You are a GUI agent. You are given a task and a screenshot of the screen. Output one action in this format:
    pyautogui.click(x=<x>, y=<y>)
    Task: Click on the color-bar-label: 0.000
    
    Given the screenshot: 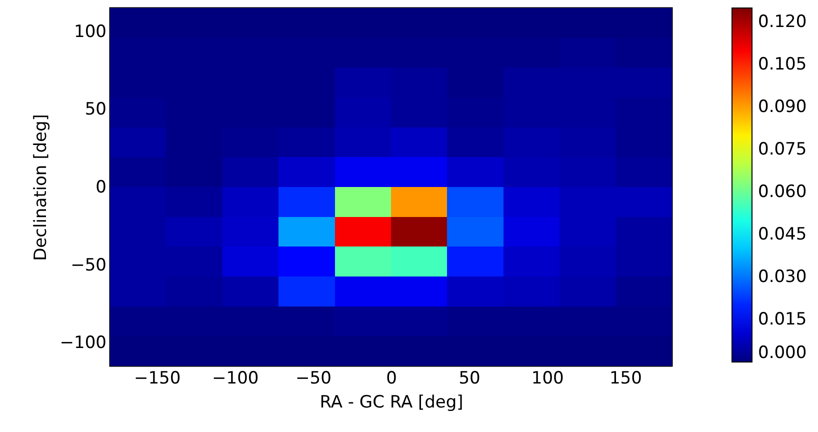 What is the action you would take?
    pyautogui.click(x=782, y=353)
    